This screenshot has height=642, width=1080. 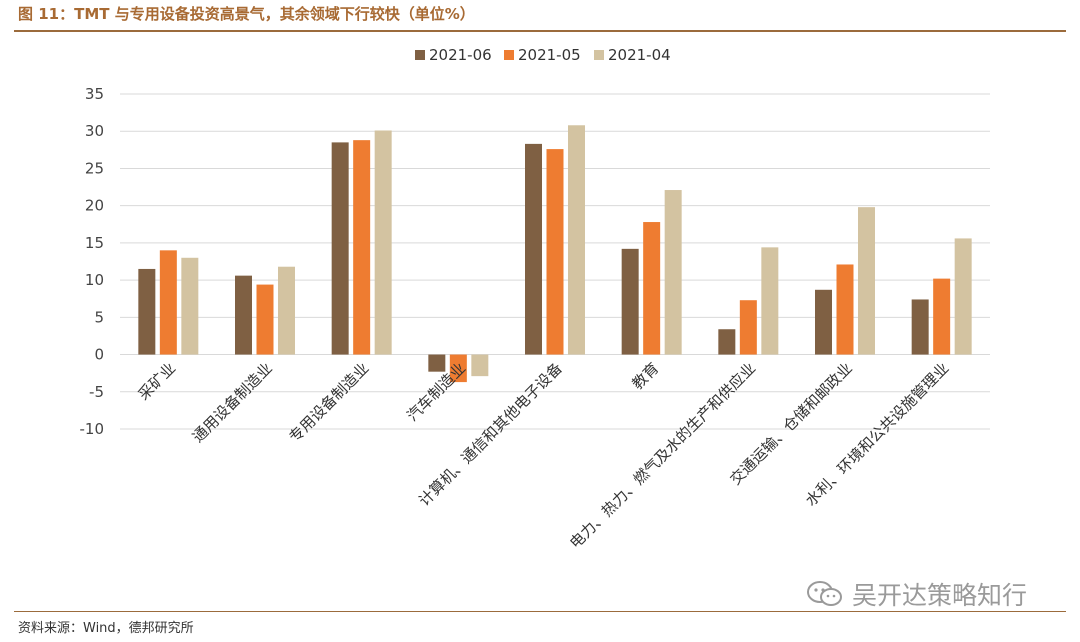 What do you see at coordinates (246, 14) in the screenshot?
I see `chart-title: 图 11：TMT 与专用设备投资高景气，其余领域下行较快（单位%）` at bounding box center [246, 14].